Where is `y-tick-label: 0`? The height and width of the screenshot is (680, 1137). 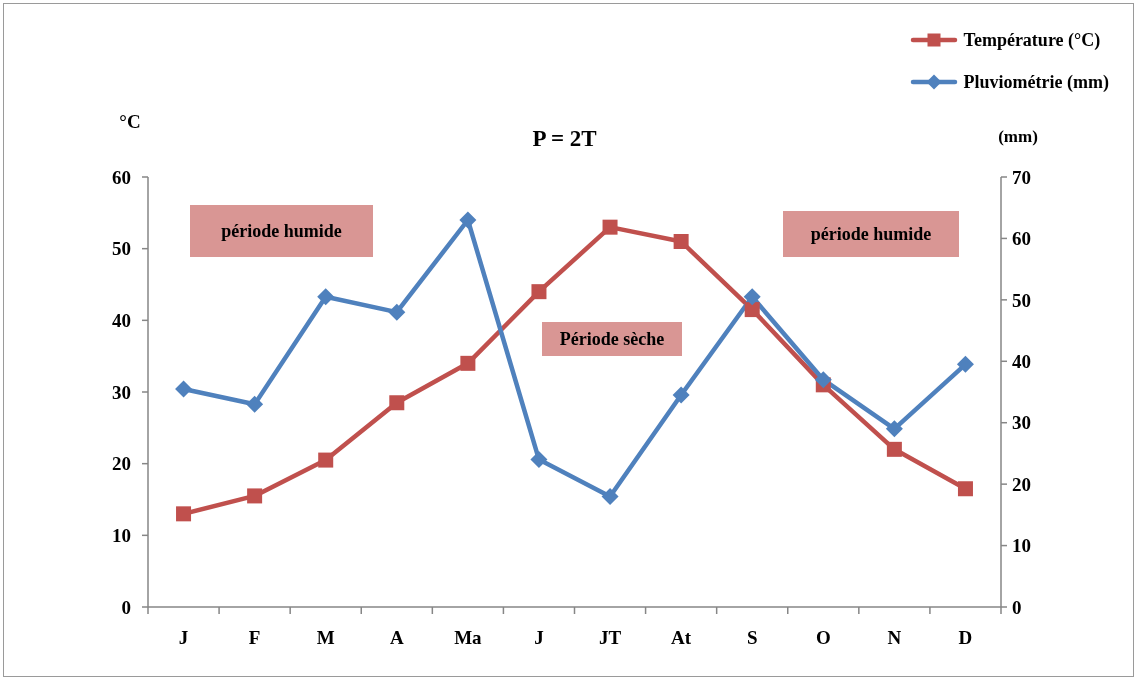 y-tick-label: 0 is located at coordinates (126, 607).